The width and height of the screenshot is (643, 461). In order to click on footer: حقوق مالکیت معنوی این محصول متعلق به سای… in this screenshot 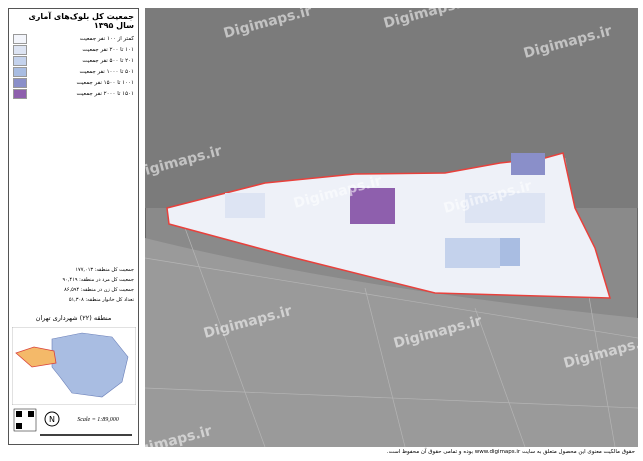, I will do `click(510, 452)`.